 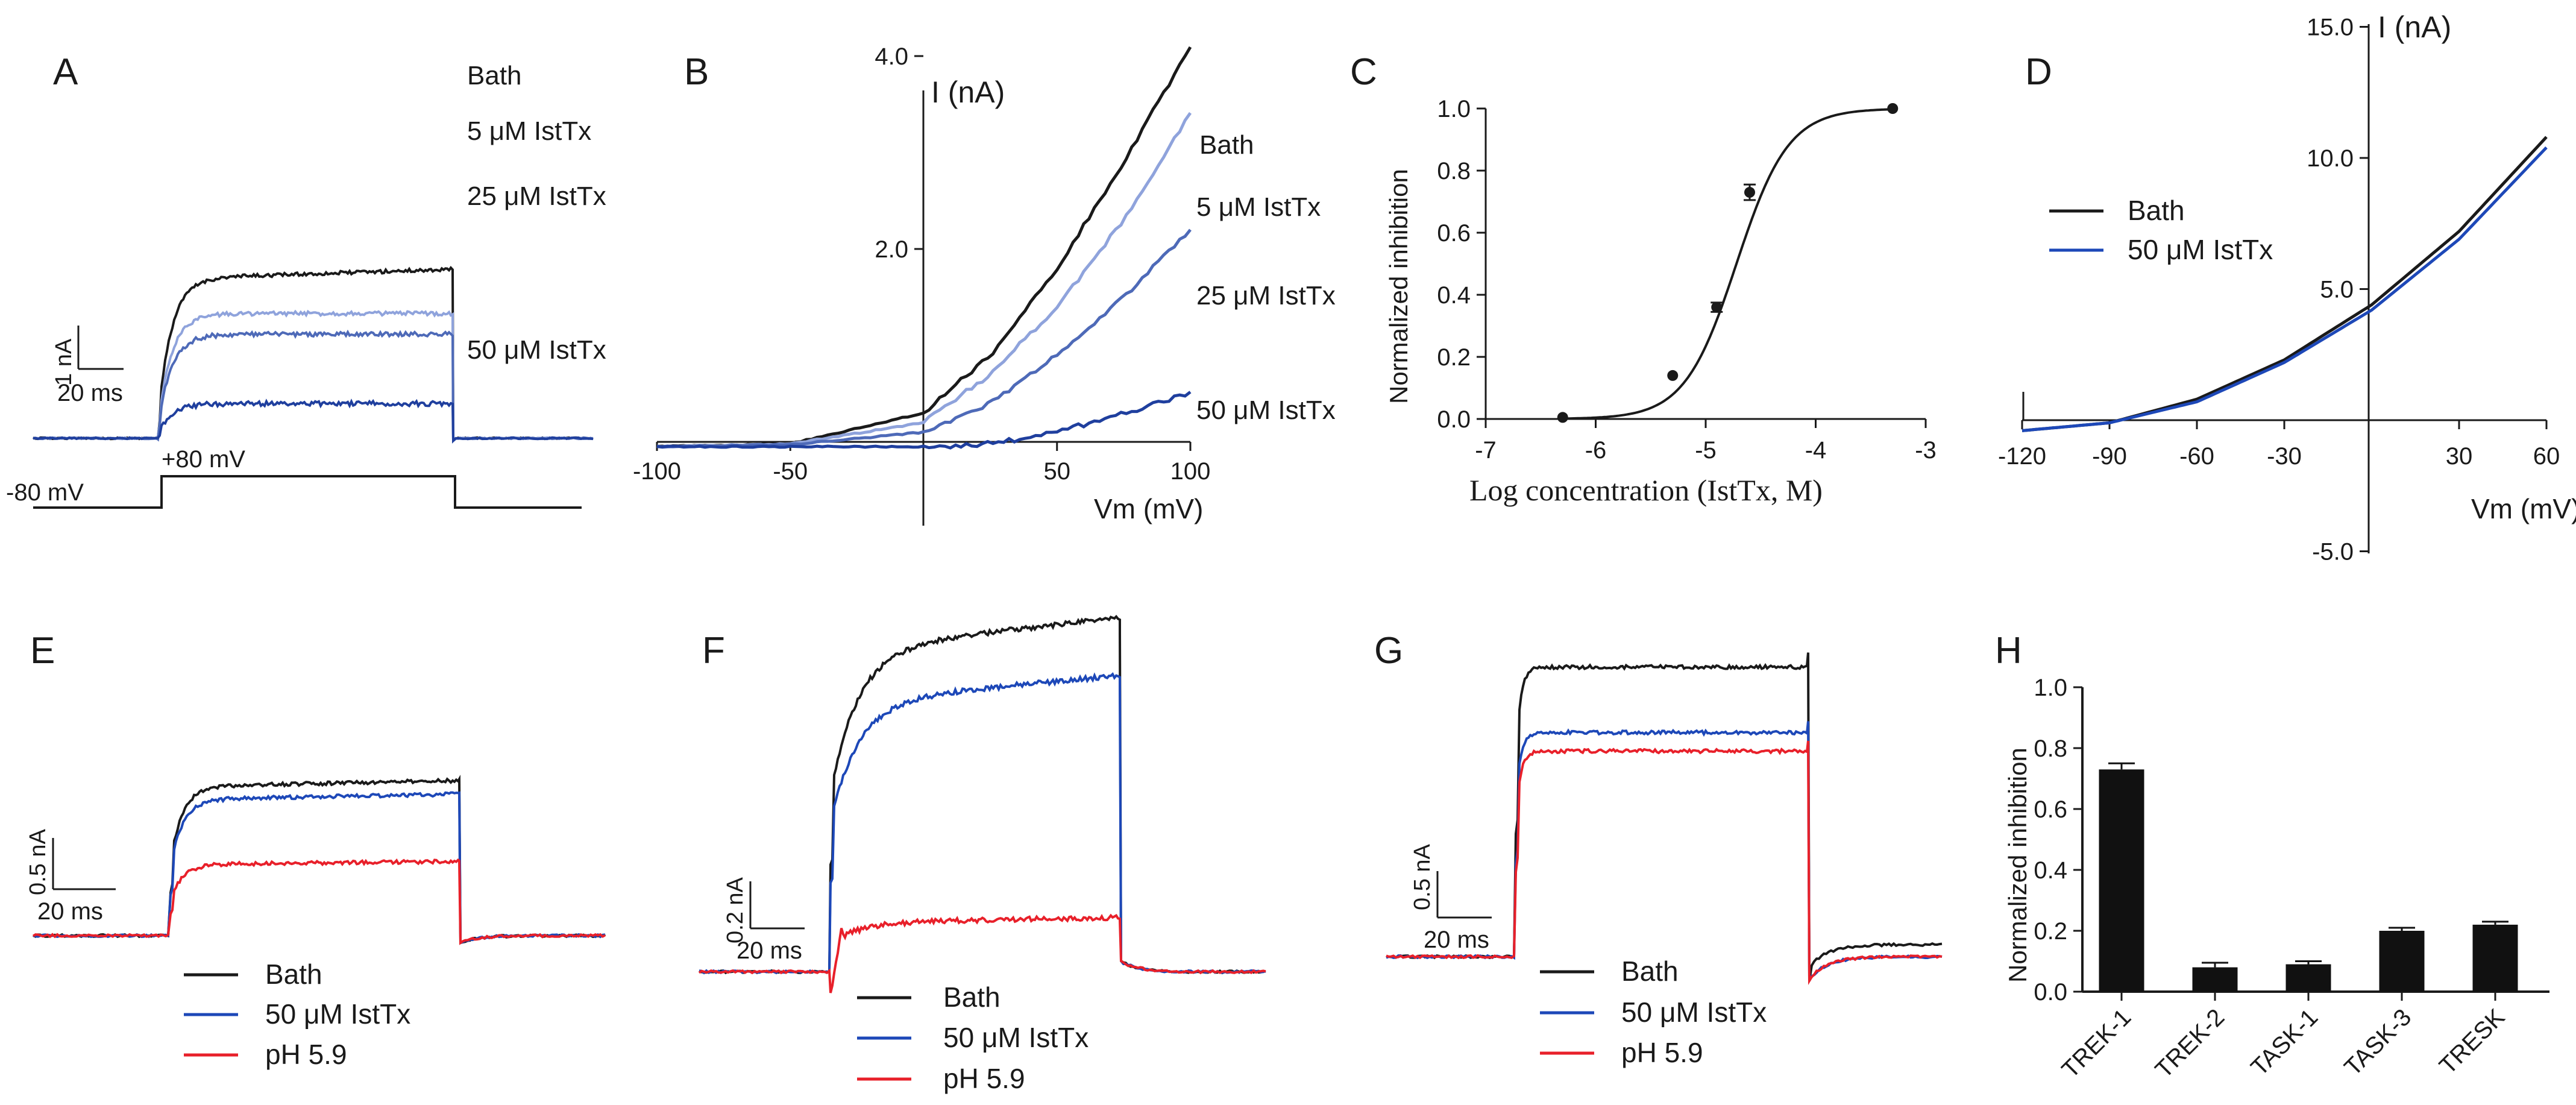 What do you see at coordinates (2050, 931) in the screenshot?
I see `h-ytick-label-1: 0.2` at bounding box center [2050, 931].